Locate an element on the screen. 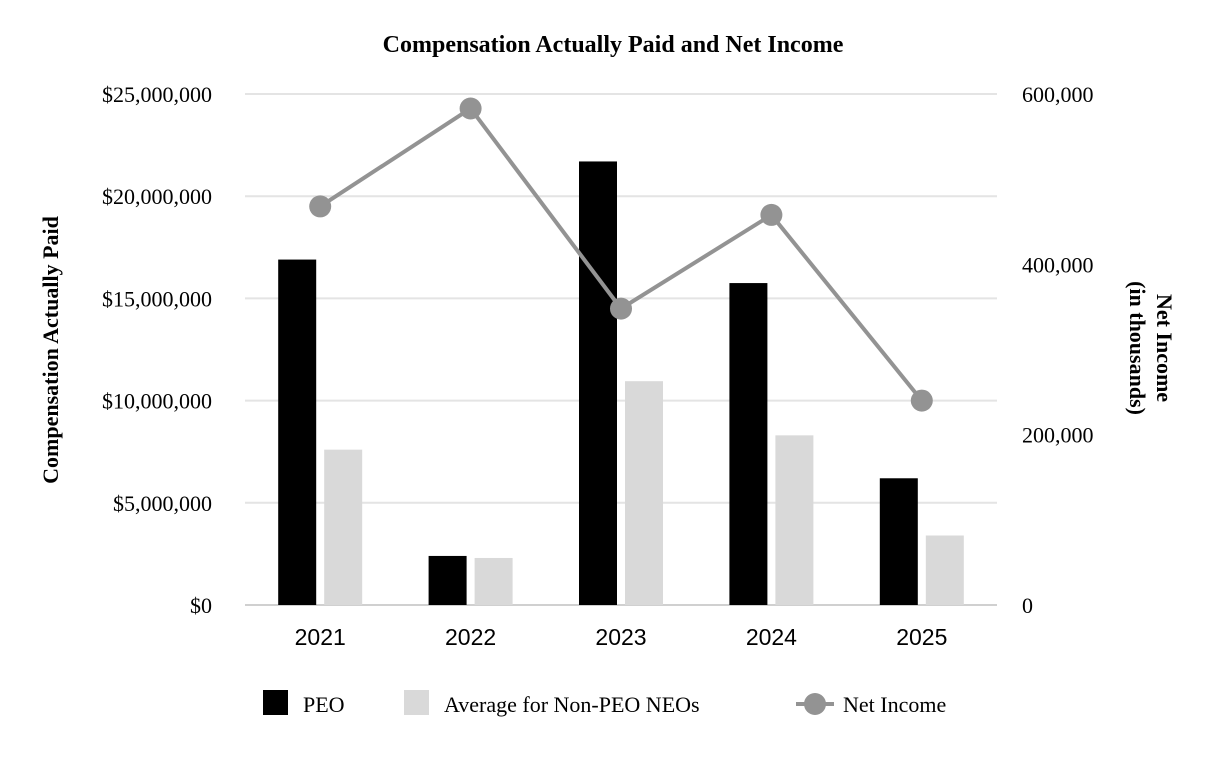 The image size is (1226, 760). right-axis-label-line1: Net Income is located at coordinates (1164, 348).